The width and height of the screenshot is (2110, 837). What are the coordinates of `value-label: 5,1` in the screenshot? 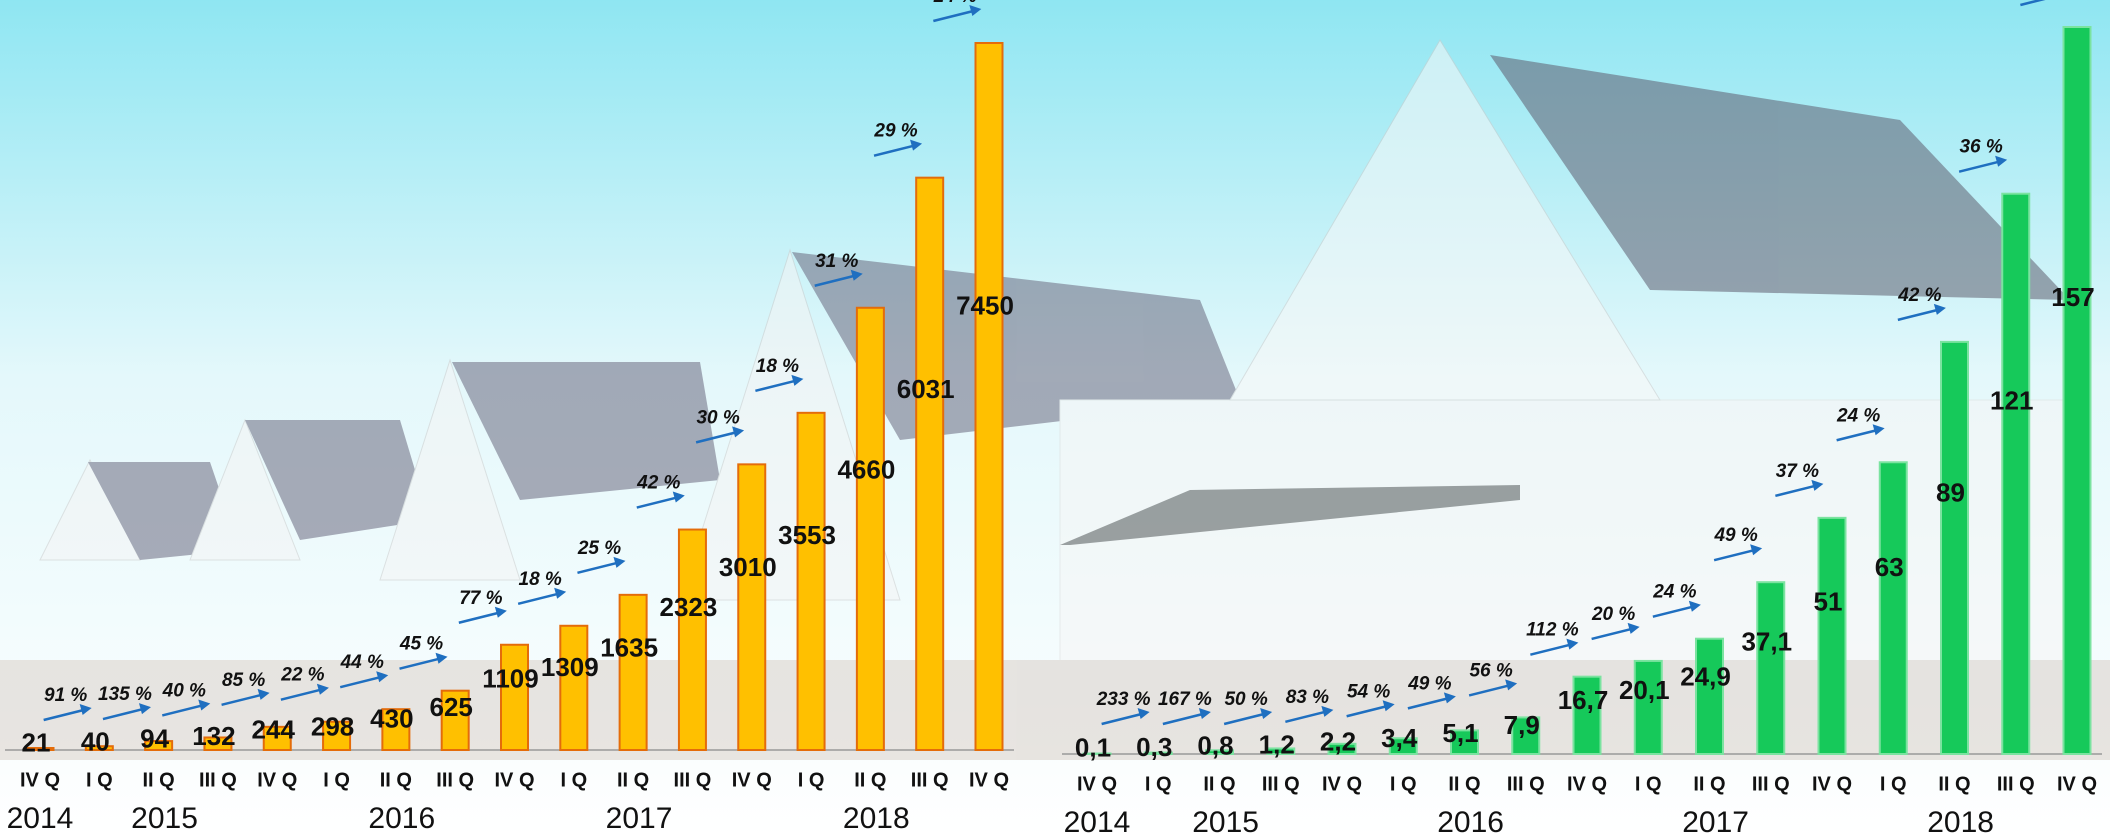 It's located at (1460, 733).